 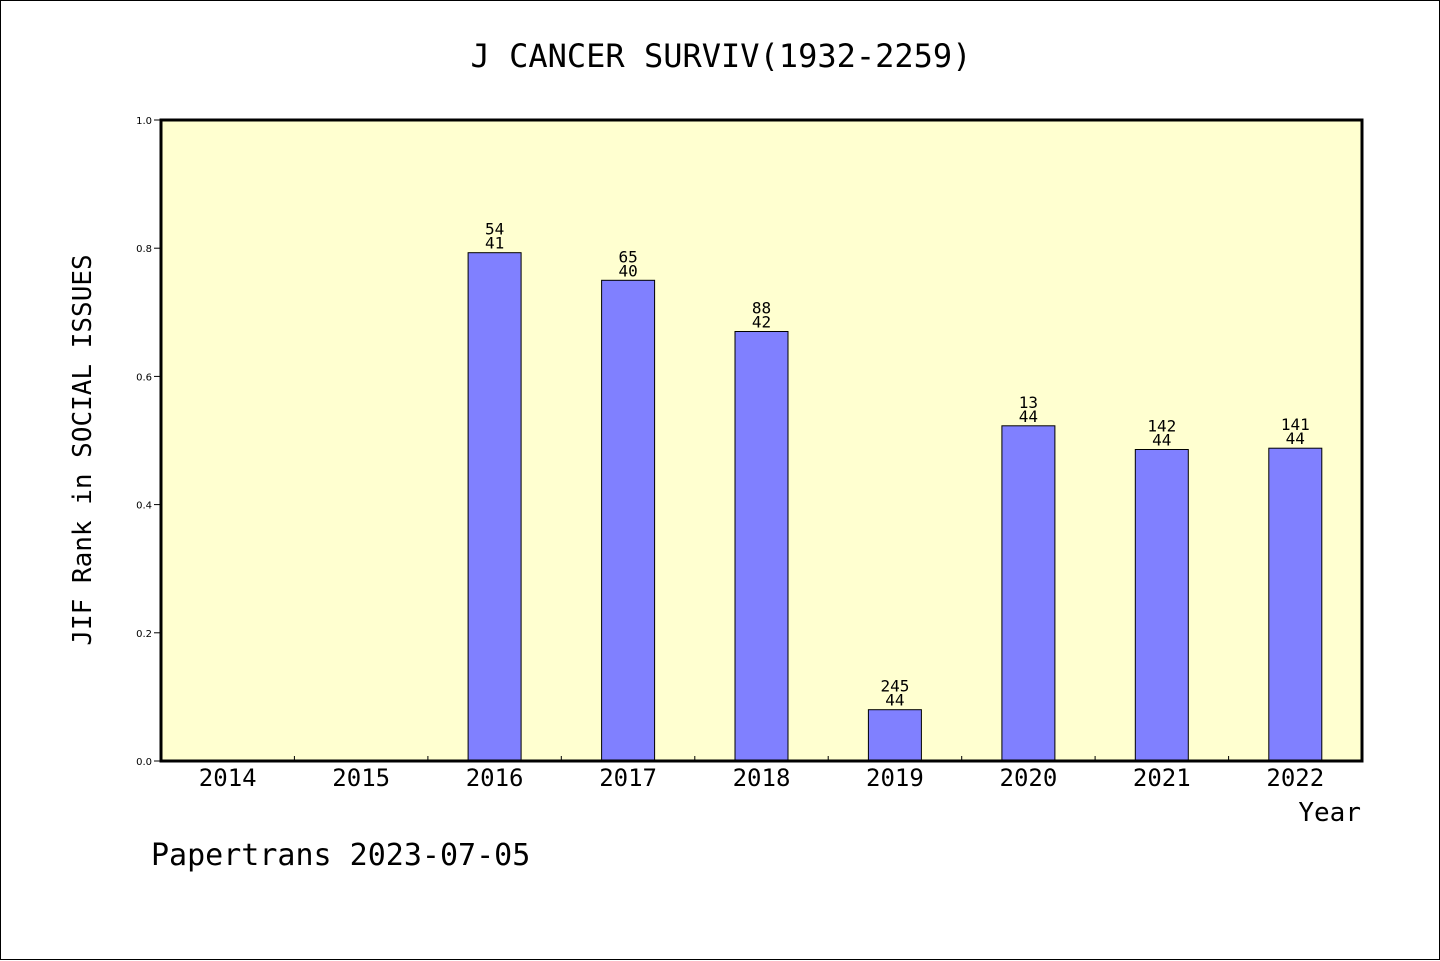 What do you see at coordinates (1161, 605) in the screenshot?
I see `bar-2021` at bounding box center [1161, 605].